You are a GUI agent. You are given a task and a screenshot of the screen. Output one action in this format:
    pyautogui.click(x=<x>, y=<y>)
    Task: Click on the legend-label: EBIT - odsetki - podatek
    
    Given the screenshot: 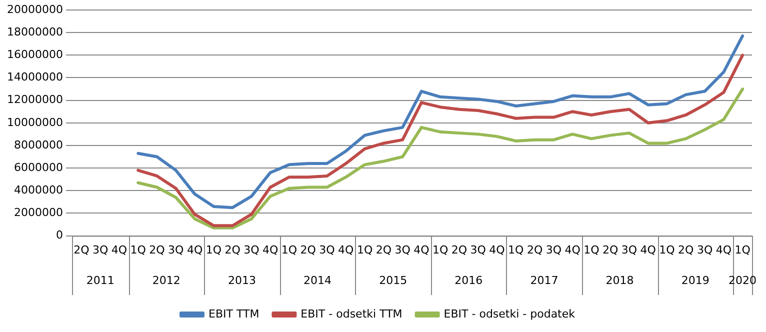 What is the action you would take?
    pyautogui.click(x=510, y=313)
    